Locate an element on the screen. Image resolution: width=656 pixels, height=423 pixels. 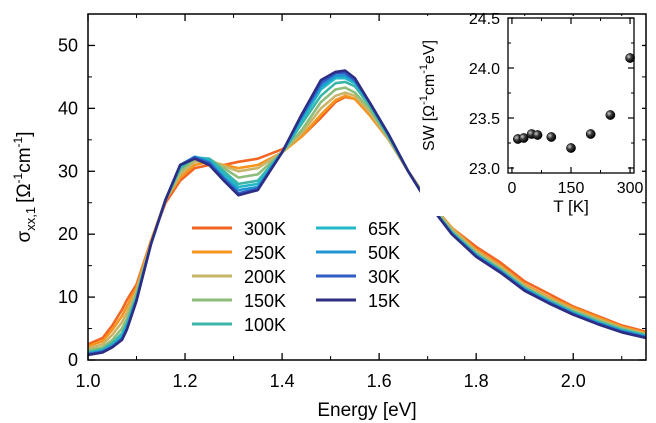
inset-point-200K is located at coordinates (590, 134).